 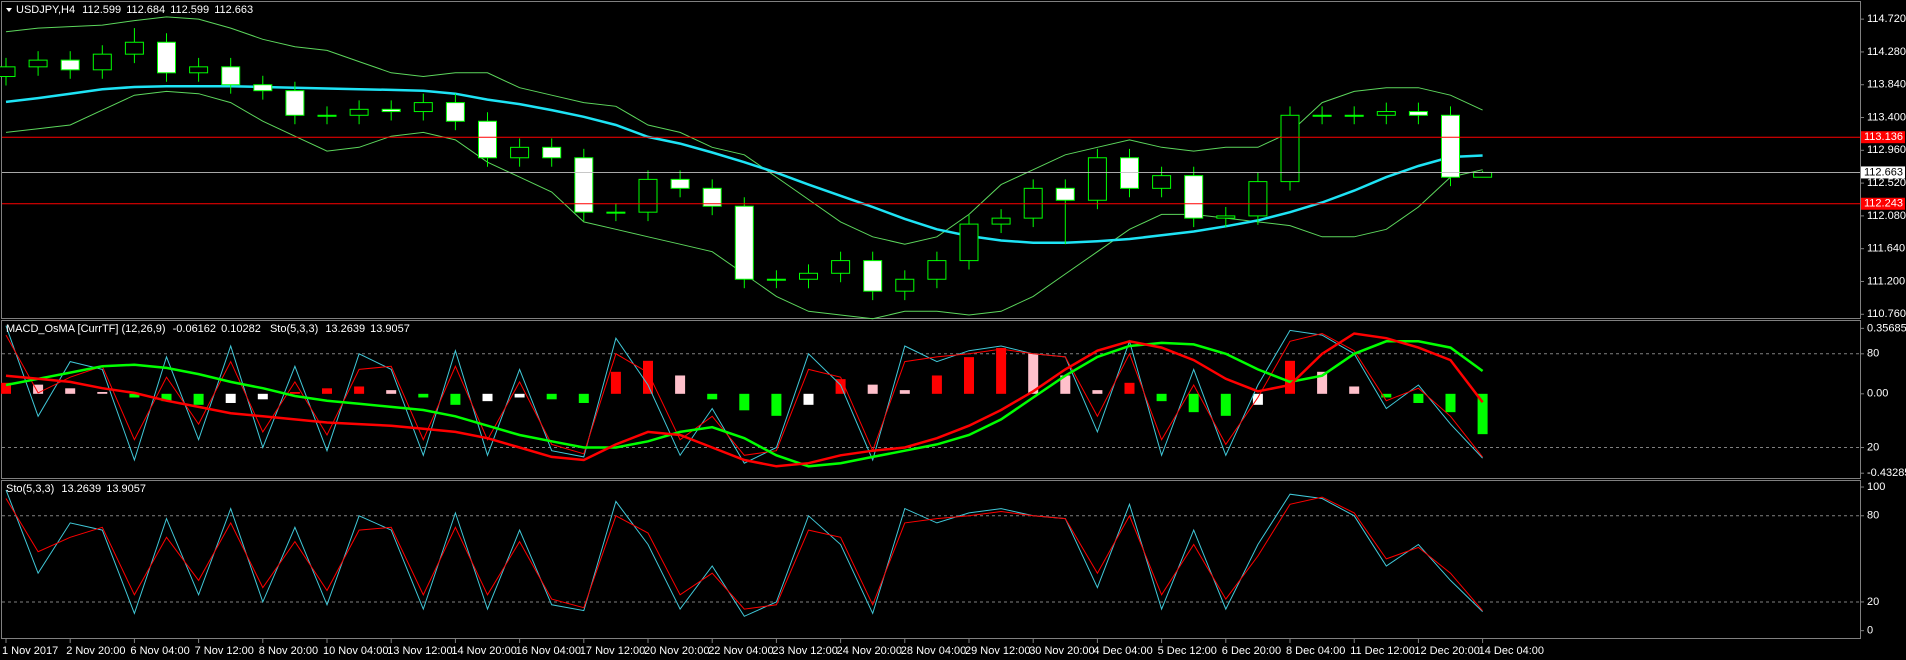 I want to click on ohlc-open: 112.599, so click(x=101, y=10).